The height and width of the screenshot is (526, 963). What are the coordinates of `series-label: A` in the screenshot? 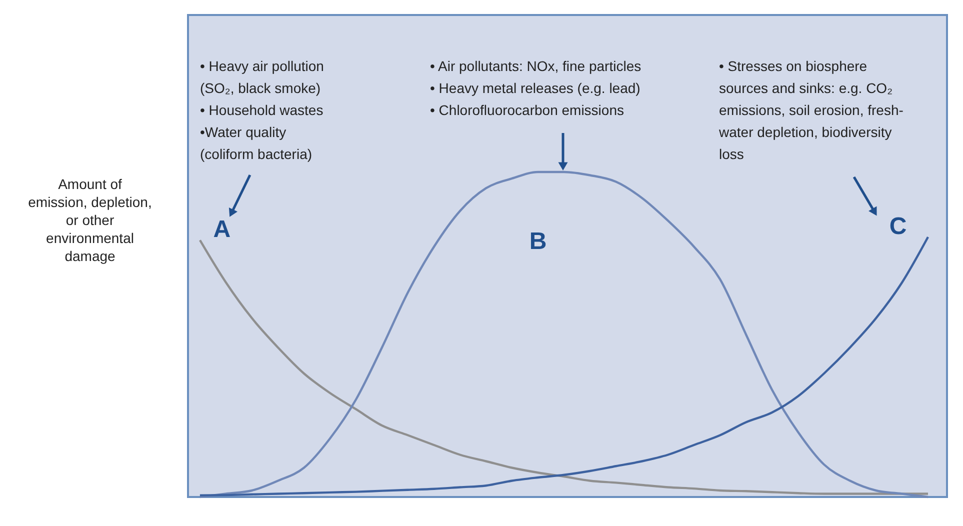 It's located at (222, 230).